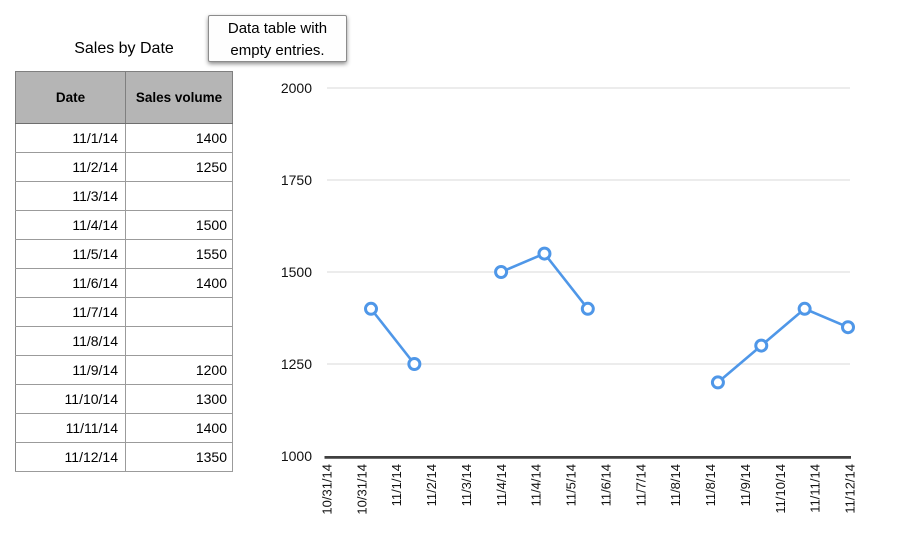 This screenshot has width=900, height=551. I want to click on date-cell: 11/6/14, so click(70, 283).